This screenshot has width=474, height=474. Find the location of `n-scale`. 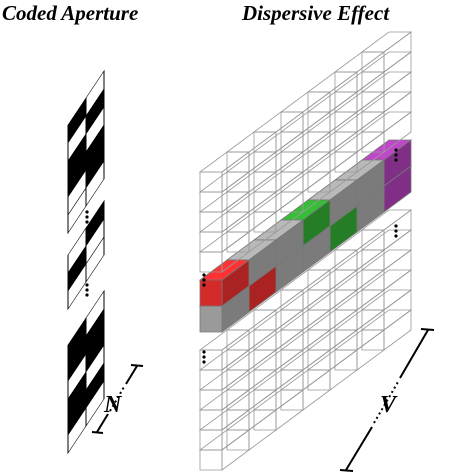

n-scale is located at coordinates (117, 399).